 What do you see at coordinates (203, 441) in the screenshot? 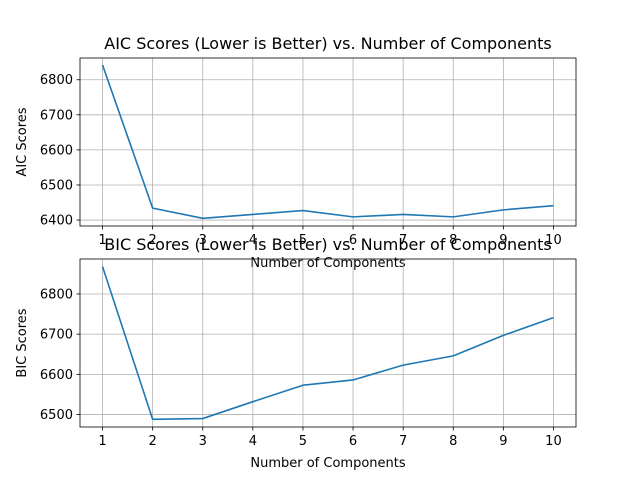
I see `bic-x-tick-label: 3` at bounding box center [203, 441].